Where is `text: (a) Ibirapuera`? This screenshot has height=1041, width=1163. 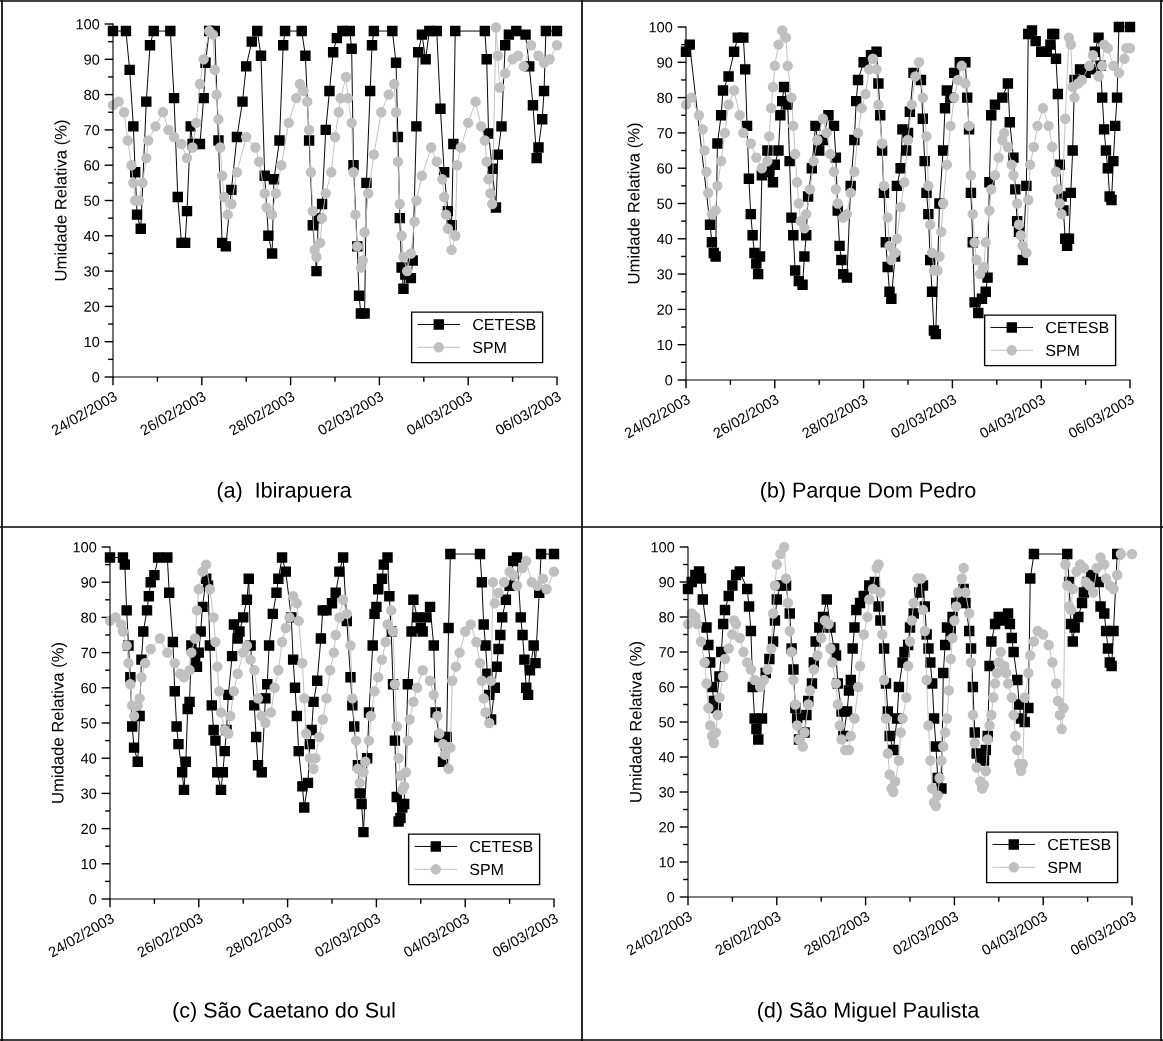
text: (a) Ibirapuera is located at coordinates (284, 492).